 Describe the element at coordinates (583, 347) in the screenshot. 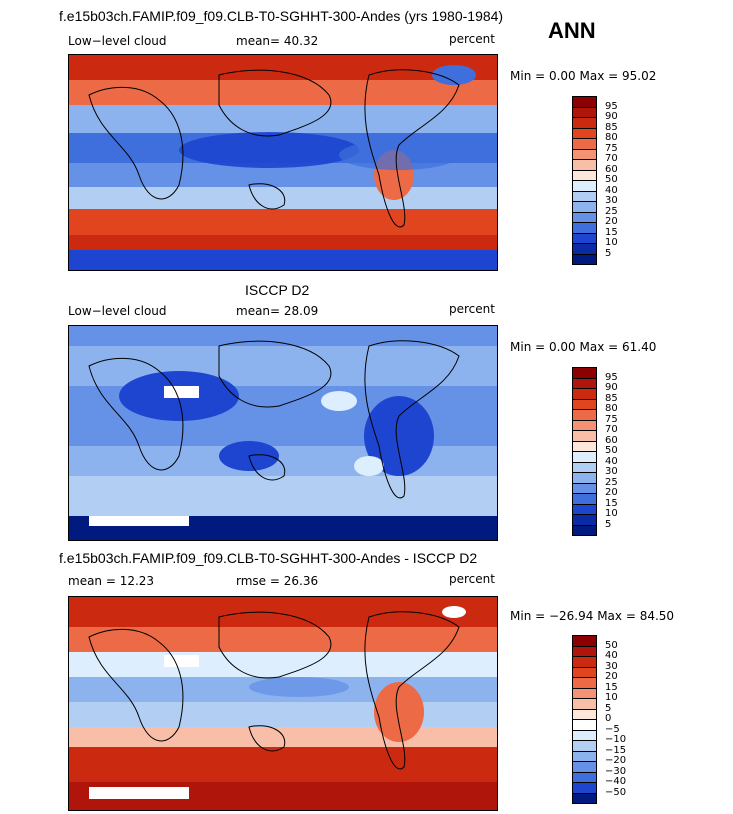

I see `panel-2-minmax: Min = 0.00 Max = 61.40` at that location.